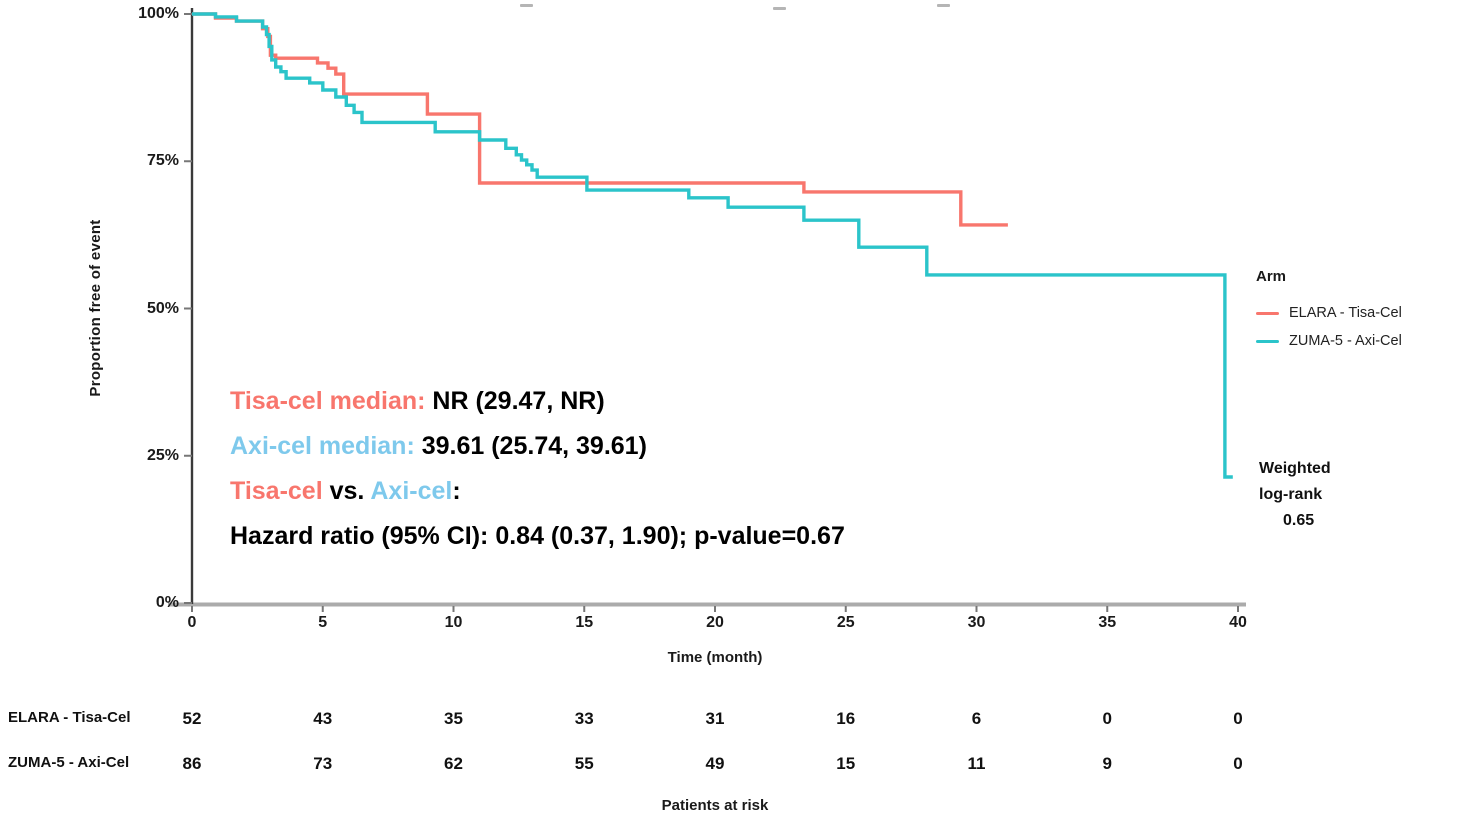 This screenshot has height=822, width=1470. I want to click on legend-title: Arm, so click(1271, 276).